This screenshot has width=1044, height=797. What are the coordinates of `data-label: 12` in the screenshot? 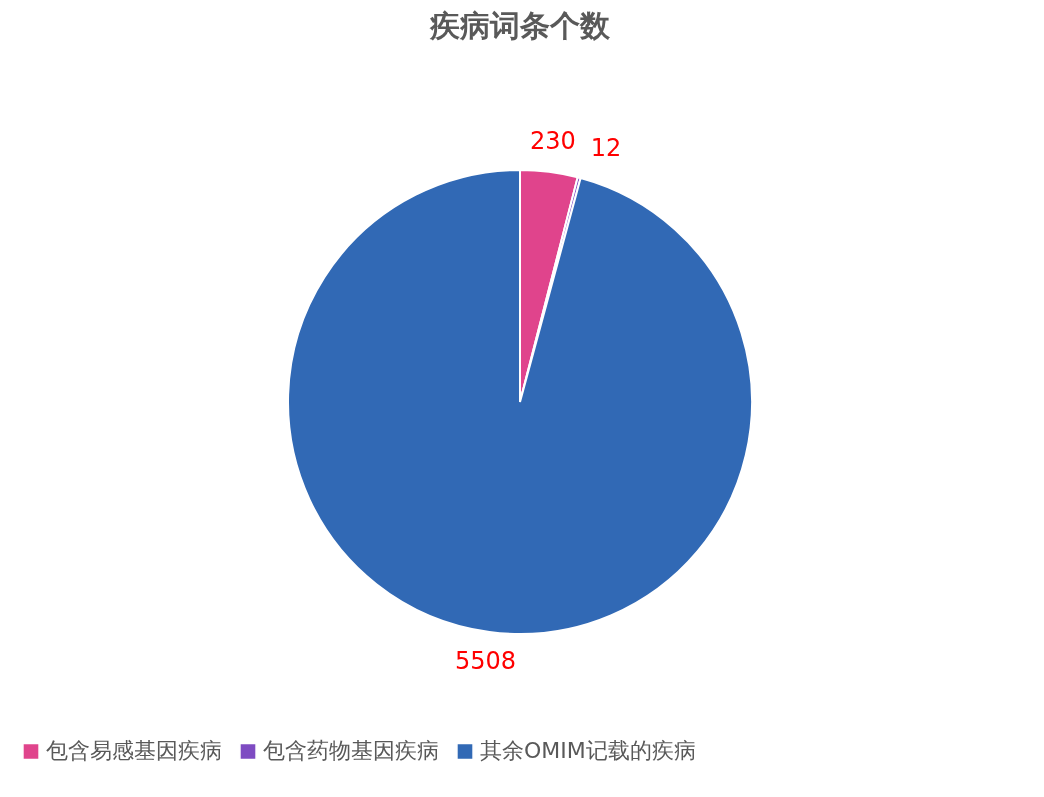 It's located at (606, 147).